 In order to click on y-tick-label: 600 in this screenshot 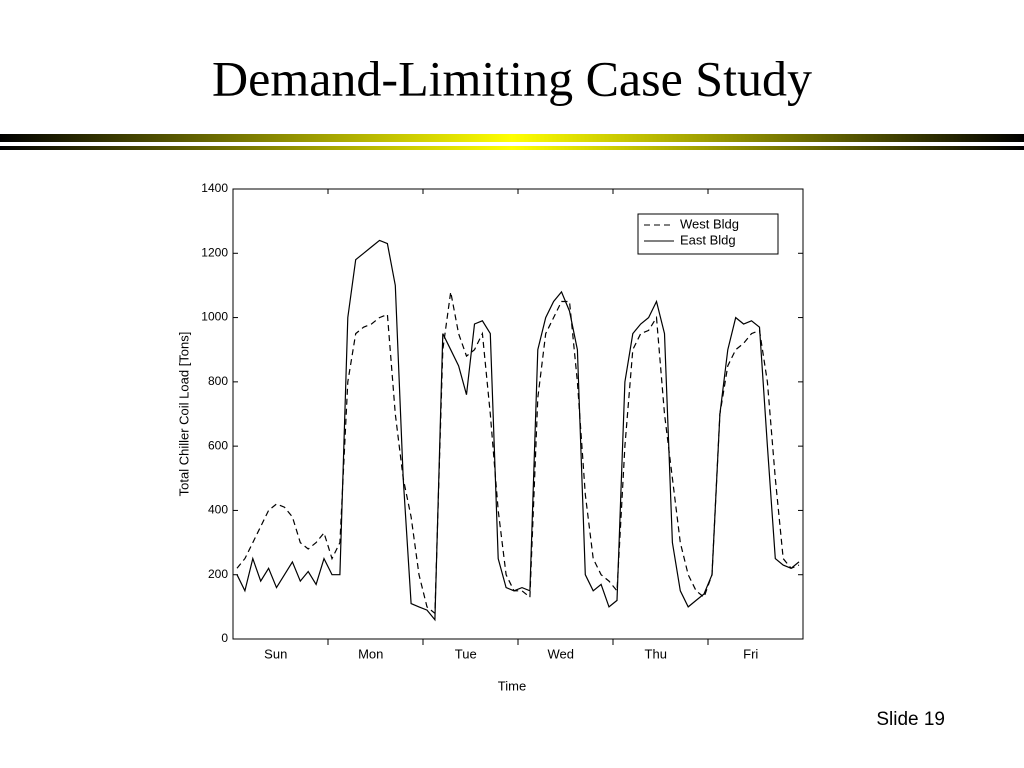, I will do `click(218, 445)`.